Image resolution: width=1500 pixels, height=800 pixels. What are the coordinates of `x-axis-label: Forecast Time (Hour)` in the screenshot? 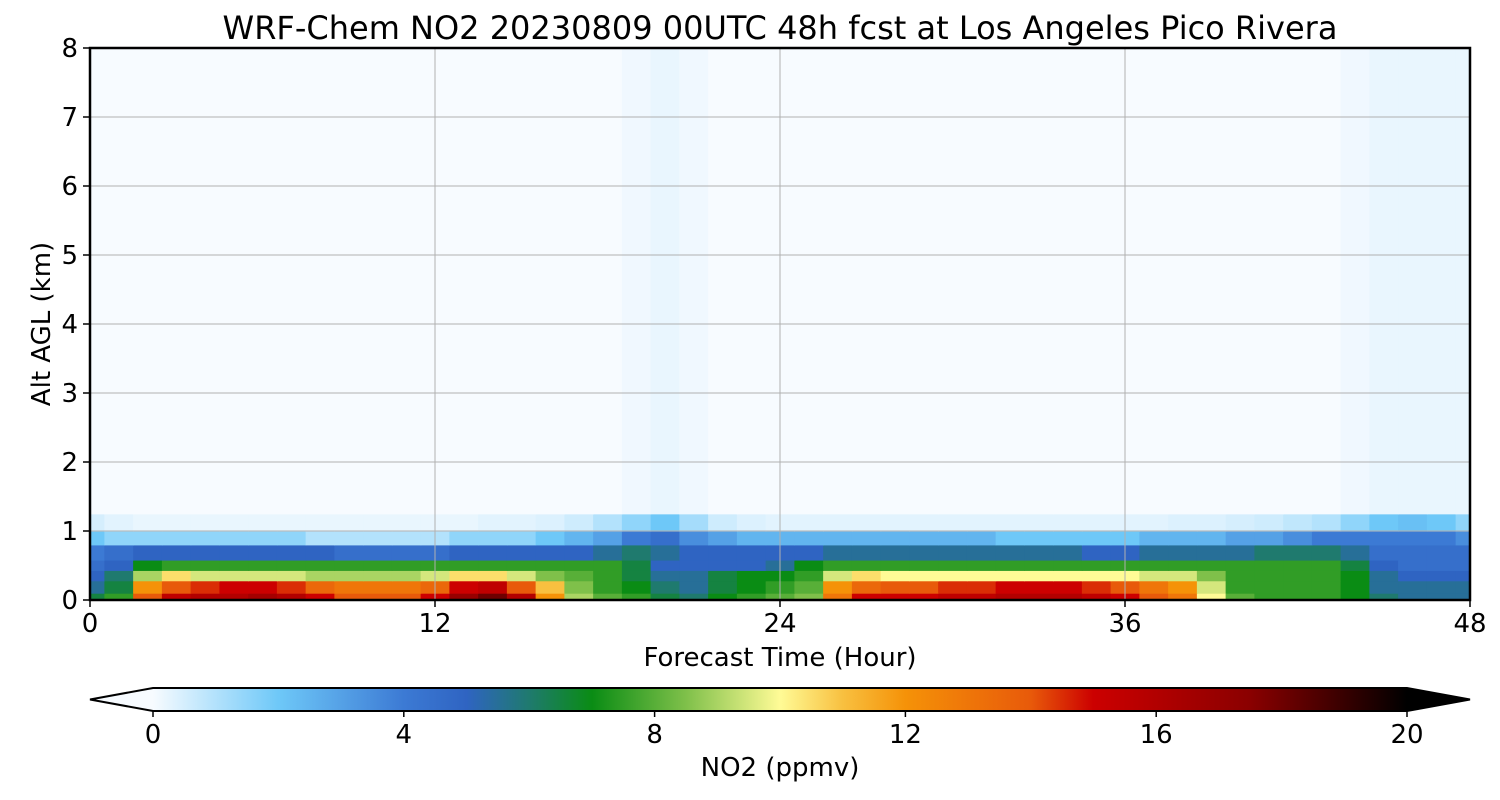 It's located at (779, 658).